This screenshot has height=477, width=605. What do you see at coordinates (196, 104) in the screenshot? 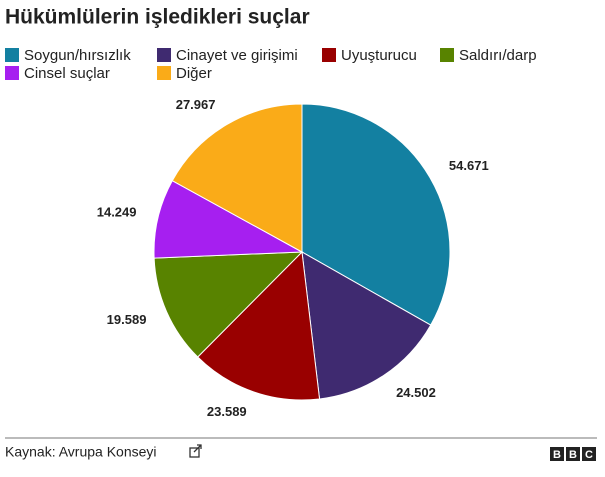
I see `data-label: 27.967` at bounding box center [196, 104].